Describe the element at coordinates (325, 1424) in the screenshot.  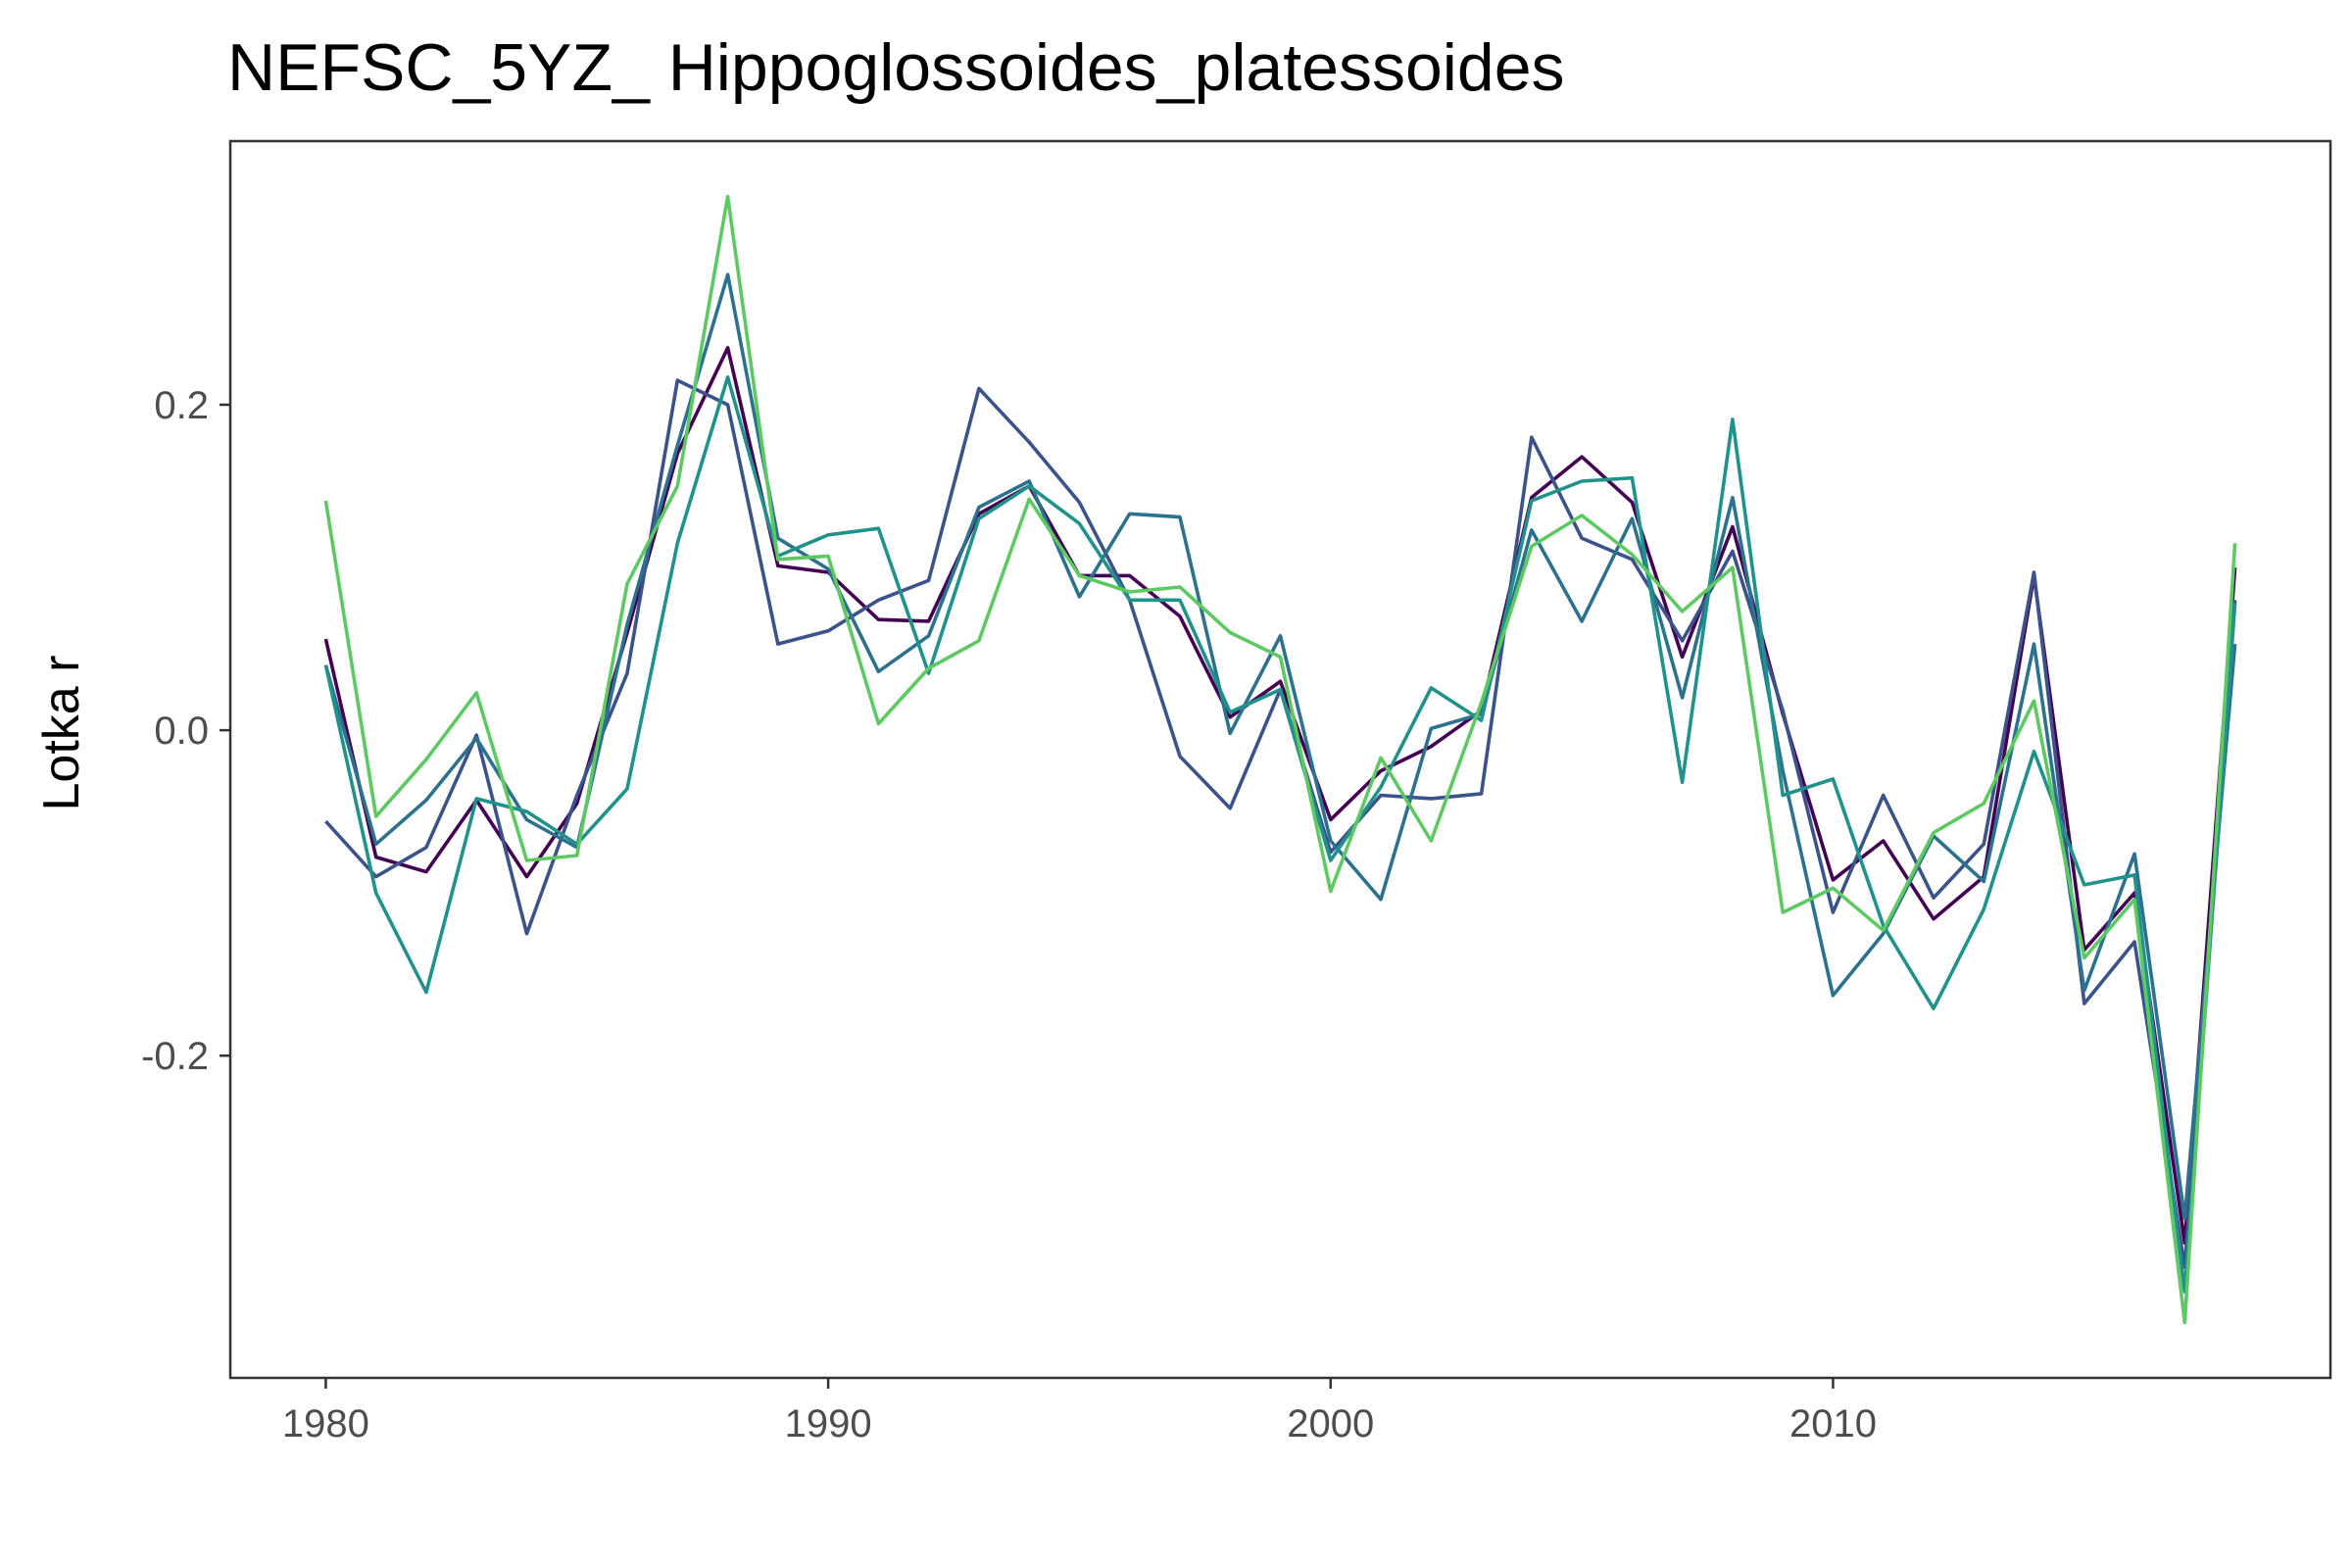
I see `x-tick-label-1980: 1980` at that location.